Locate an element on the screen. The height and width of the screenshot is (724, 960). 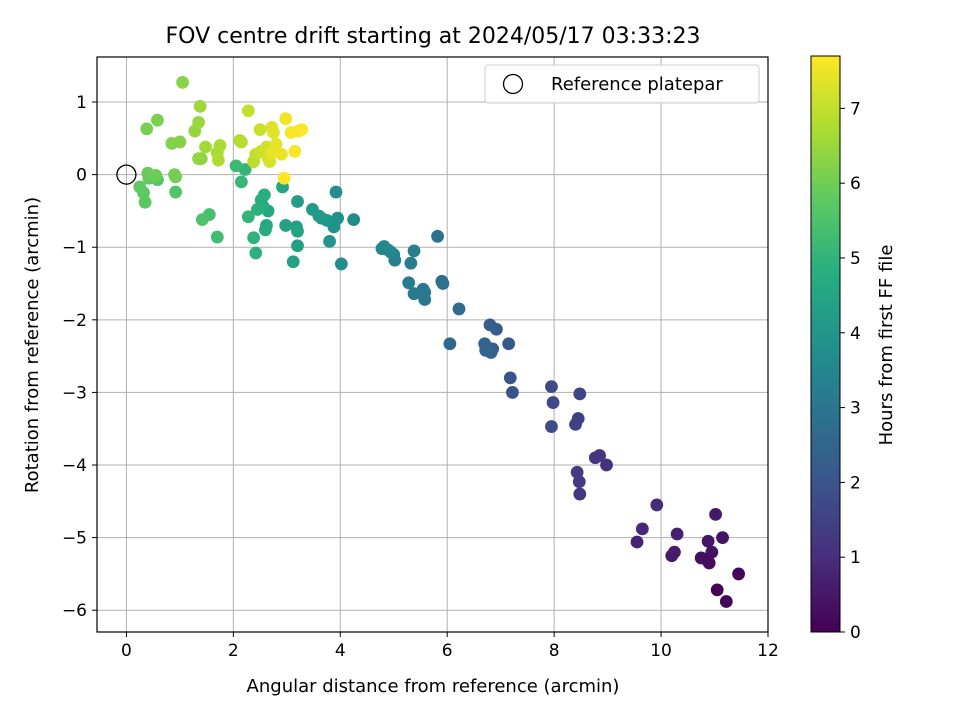
legend-label: Reference platepar is located at coordinates (637, 84).